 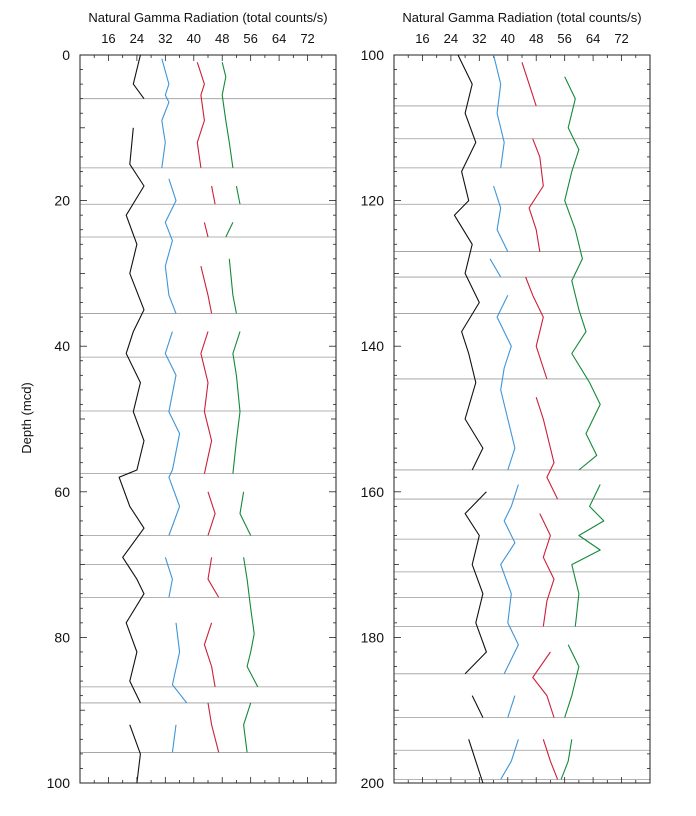 I want to click on y-tick-label: 200, so click(x=373, y=783).